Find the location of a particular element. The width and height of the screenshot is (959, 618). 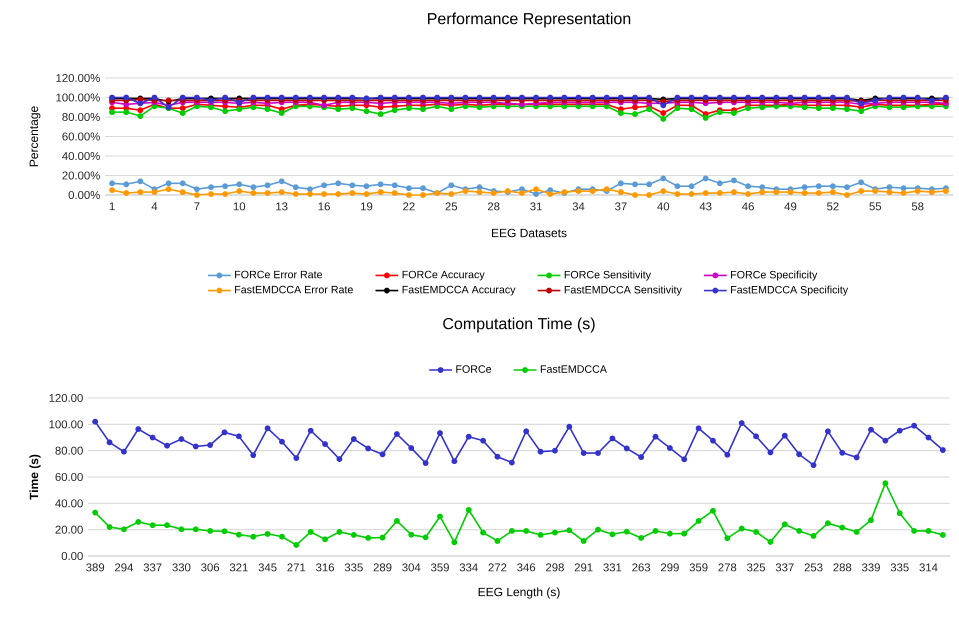

x-tick-label: 325 is located at coordinates (756, 567).